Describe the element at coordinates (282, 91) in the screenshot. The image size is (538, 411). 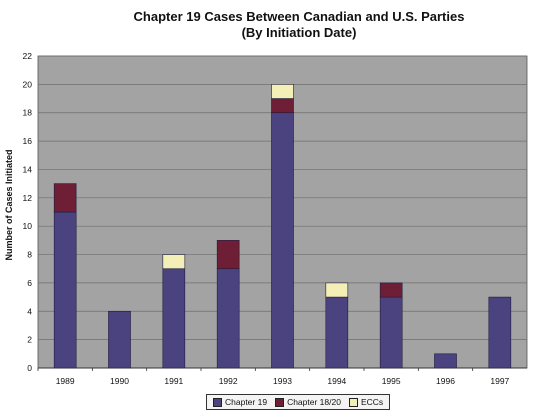
I see `bar-eccs-1993` at that location.